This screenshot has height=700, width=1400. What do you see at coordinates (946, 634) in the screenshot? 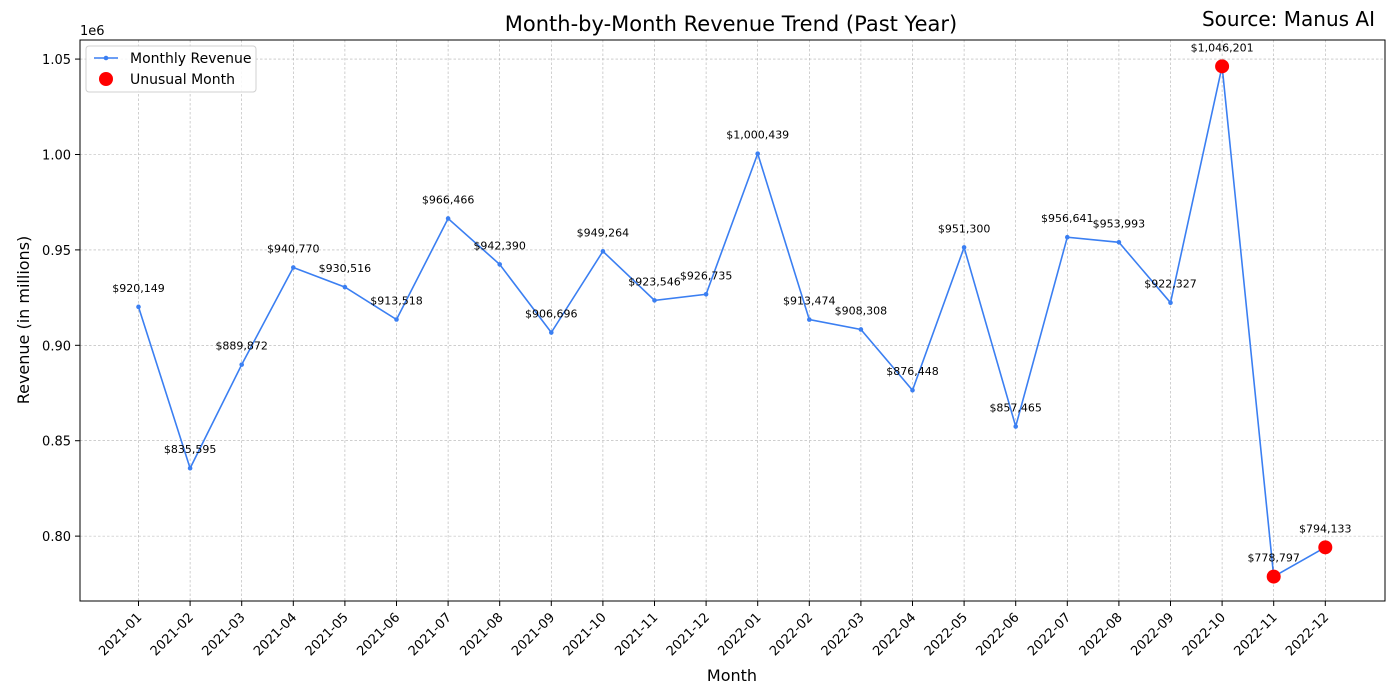
I see `x-tick-label: 2022-05` at bounding box center [946, 634].